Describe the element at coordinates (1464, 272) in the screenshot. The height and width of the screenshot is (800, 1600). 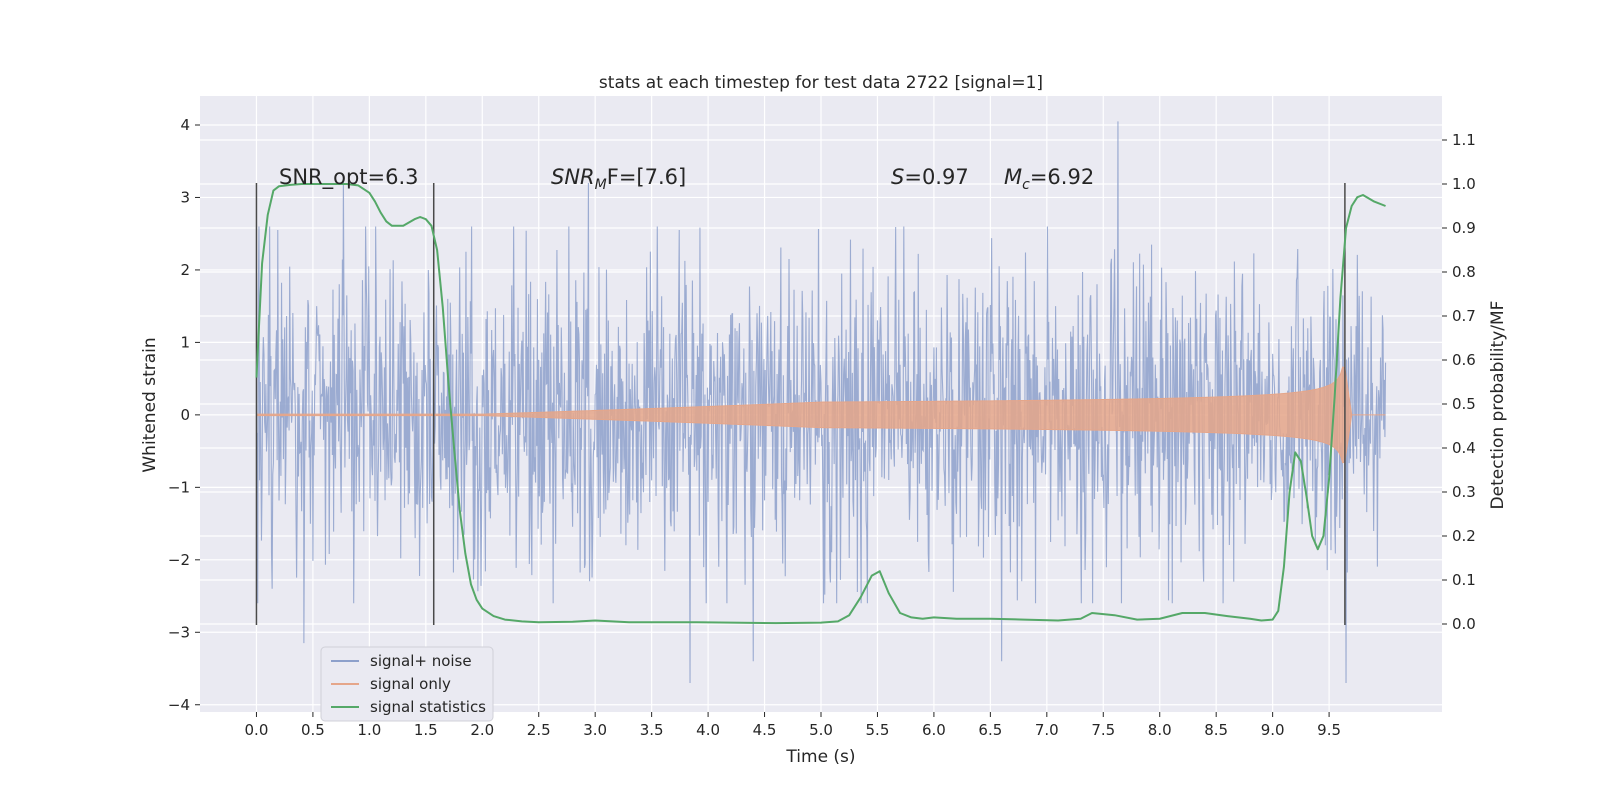
I see `y-right-tick-label: 0.8` at that location.